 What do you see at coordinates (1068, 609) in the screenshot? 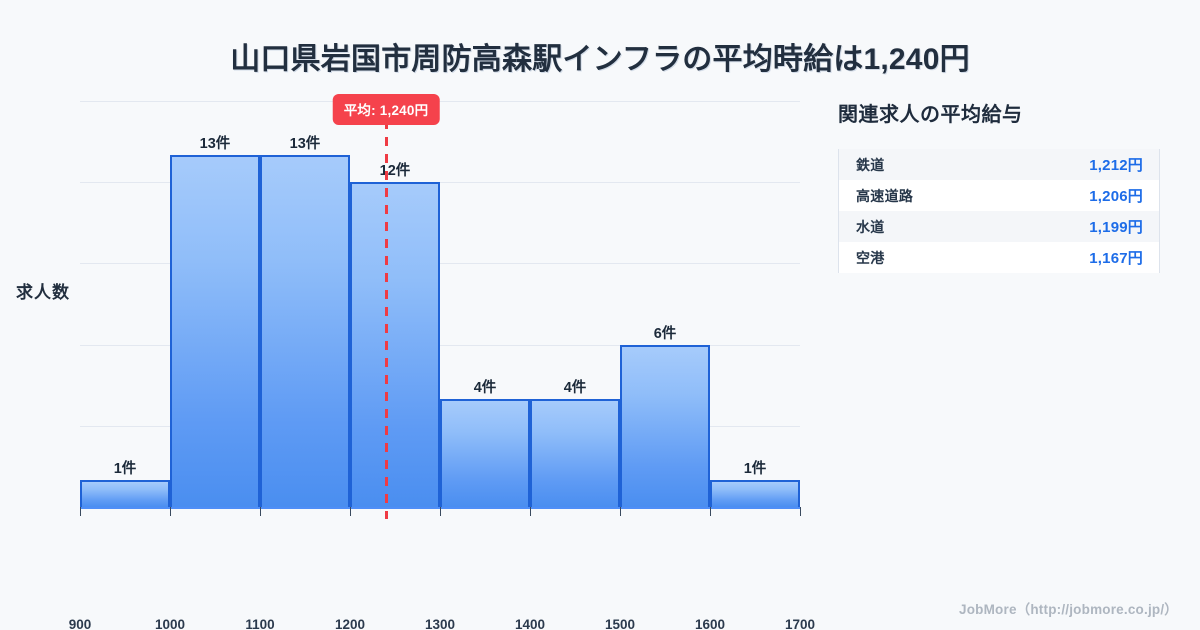
I see `footer-watermark: JobMore（http://jobmore.co.jp/）` at bounding box center [1068, 609].